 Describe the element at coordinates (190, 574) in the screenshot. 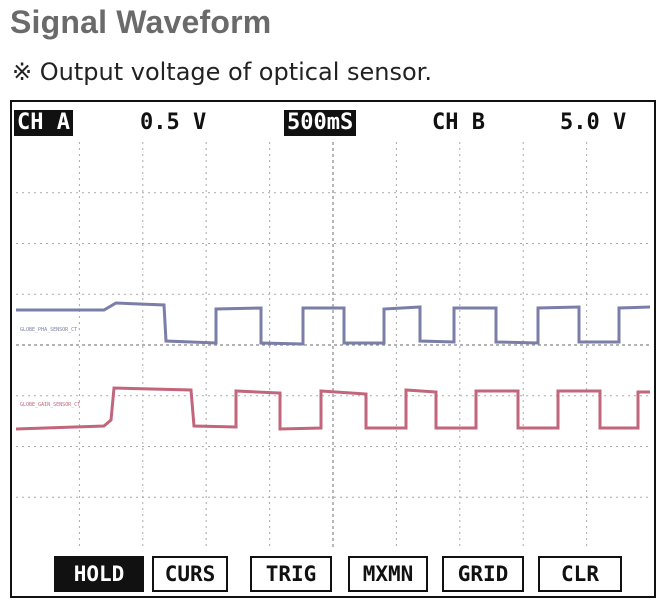

I see `cursor-button: CURS` at that location.